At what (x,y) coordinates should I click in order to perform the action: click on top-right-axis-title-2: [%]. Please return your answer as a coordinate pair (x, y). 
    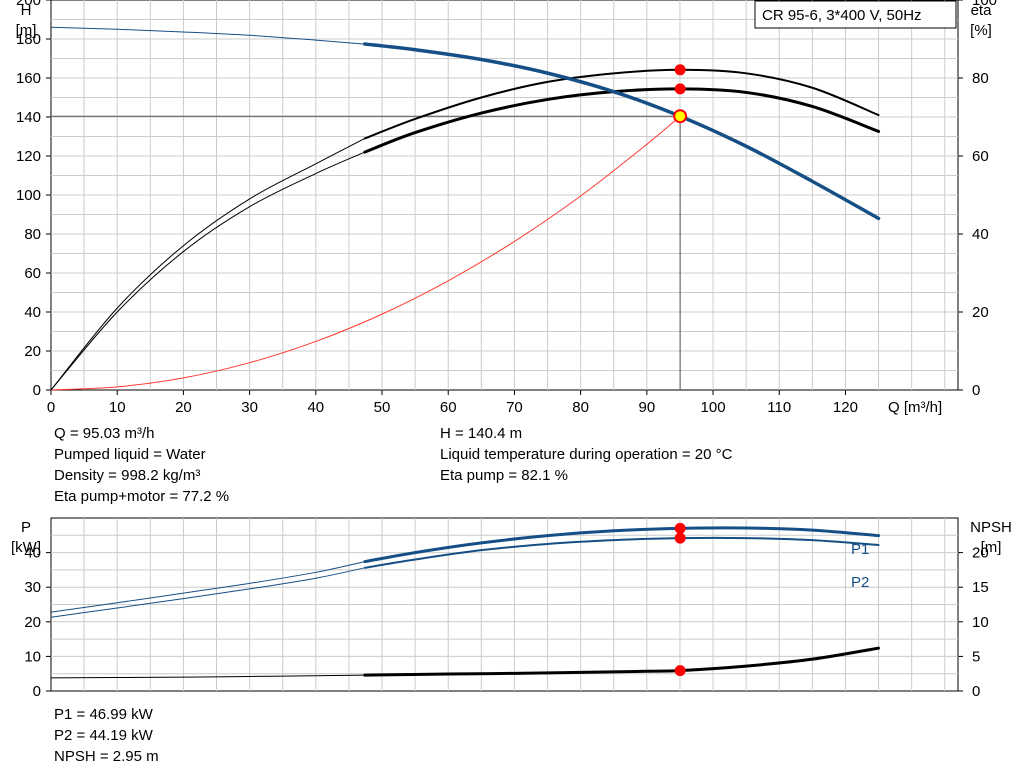
    Looking at the image, I should click on (981, 30).